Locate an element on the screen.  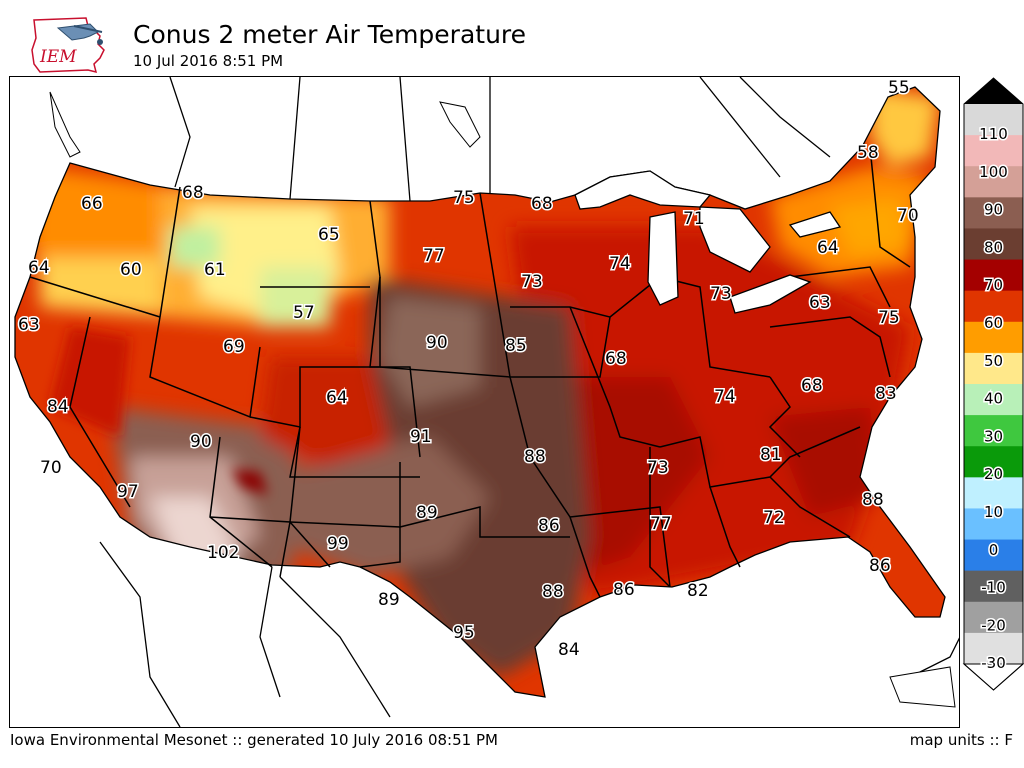
colorbar-tick-label: 0 is located at coordinates (994, 550).